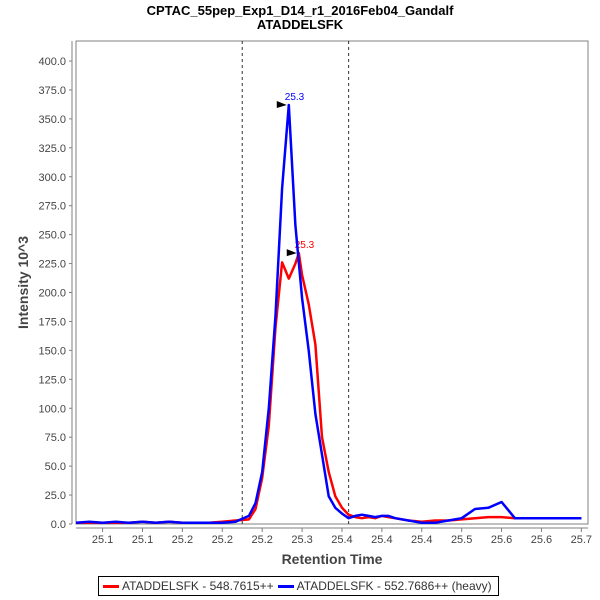 The image size is (600, 600). Describe the element at coordinates (52, 265) in the screenshot. I see `y-tick-label: 225.0` at that location.